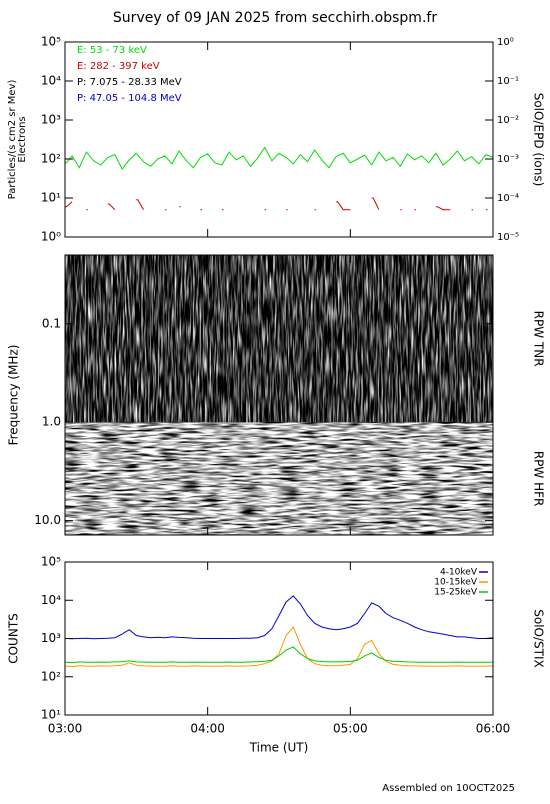  What do you see at coordinates (539, 479) in the screenshot?
I see `panel-annotation: RPW HFR` at bounding box center [539, 479].